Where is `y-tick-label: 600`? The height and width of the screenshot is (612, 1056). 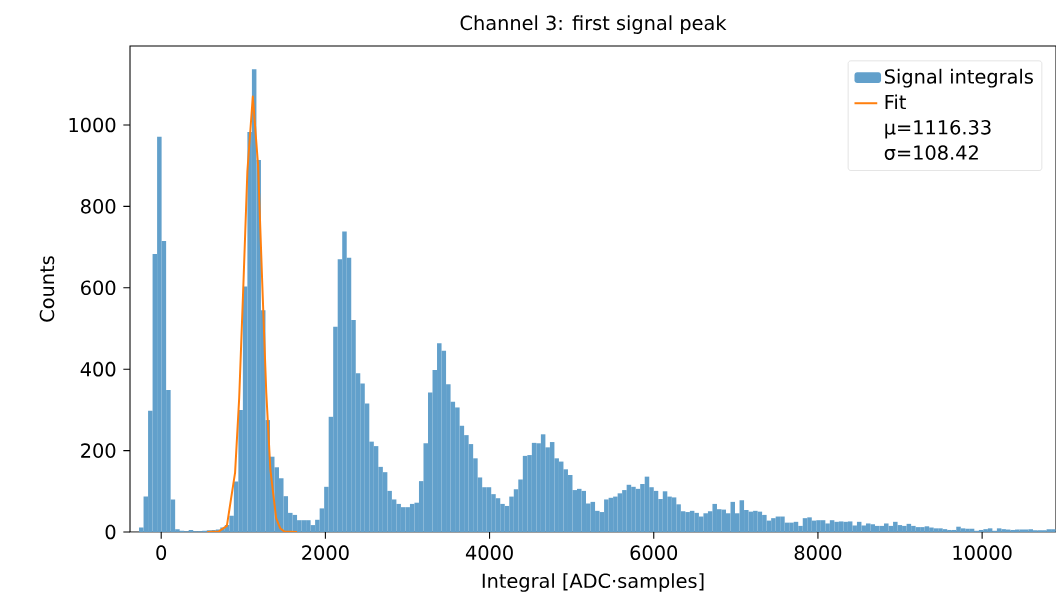
y-tick-label: 600 is located at coordinates (98, 288).